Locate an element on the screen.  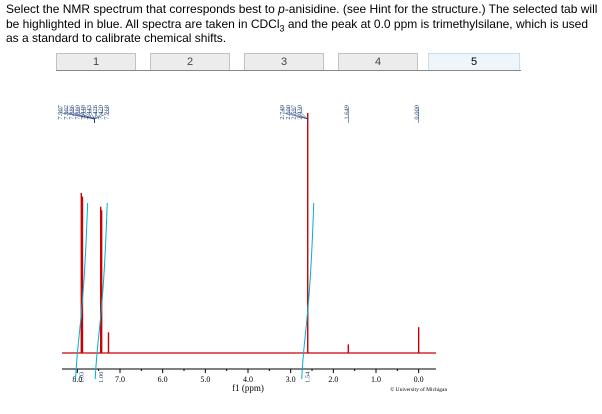
x-tick-label: 7.0 is located at coordinates (120, 379).